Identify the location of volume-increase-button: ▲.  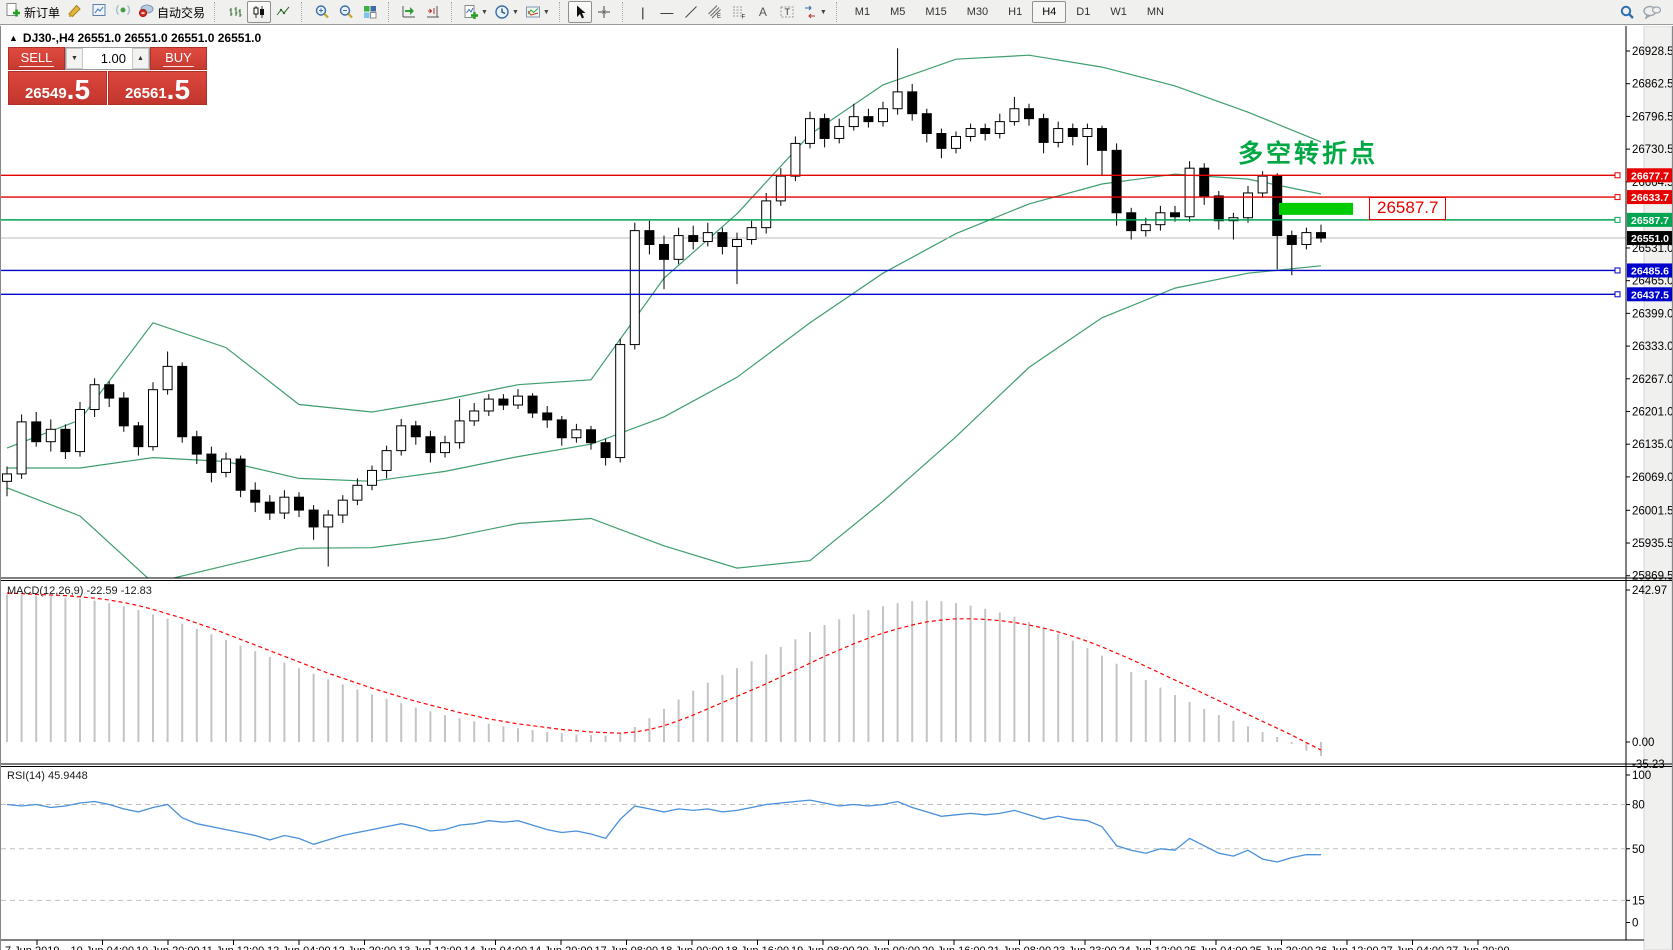
(140, 58).